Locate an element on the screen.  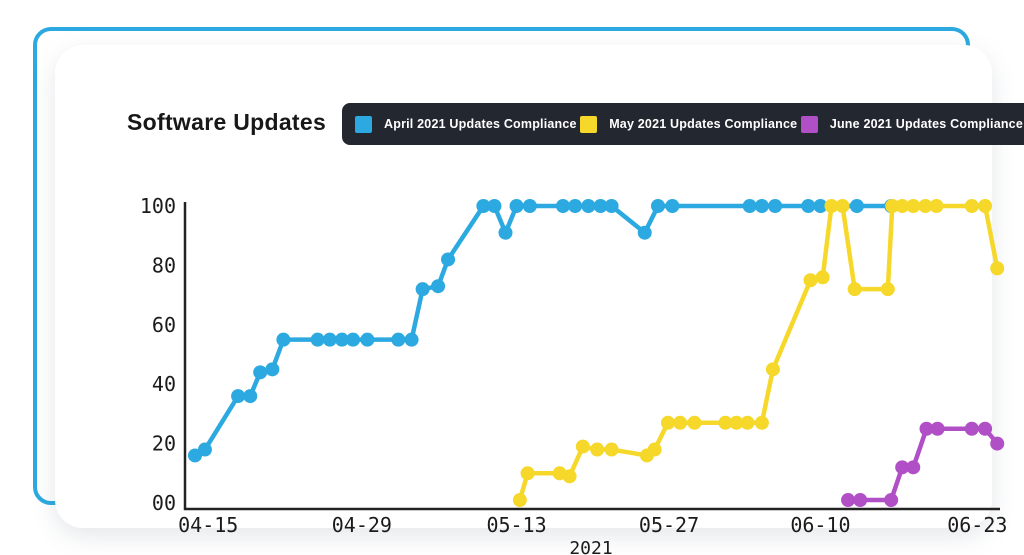
y-tick-label: 60 is located at coordinates (164, 325).